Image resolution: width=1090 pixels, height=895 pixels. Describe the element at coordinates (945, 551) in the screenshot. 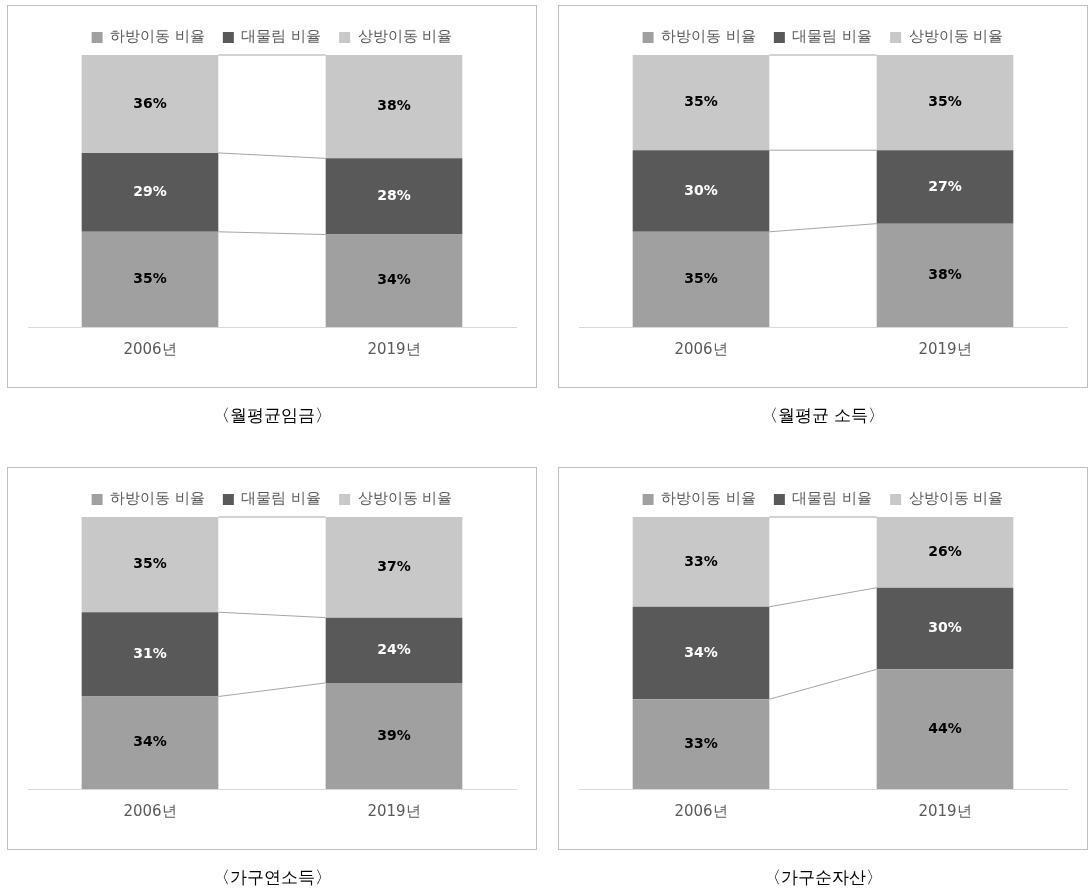

I see `data-label: 26%` at that location.